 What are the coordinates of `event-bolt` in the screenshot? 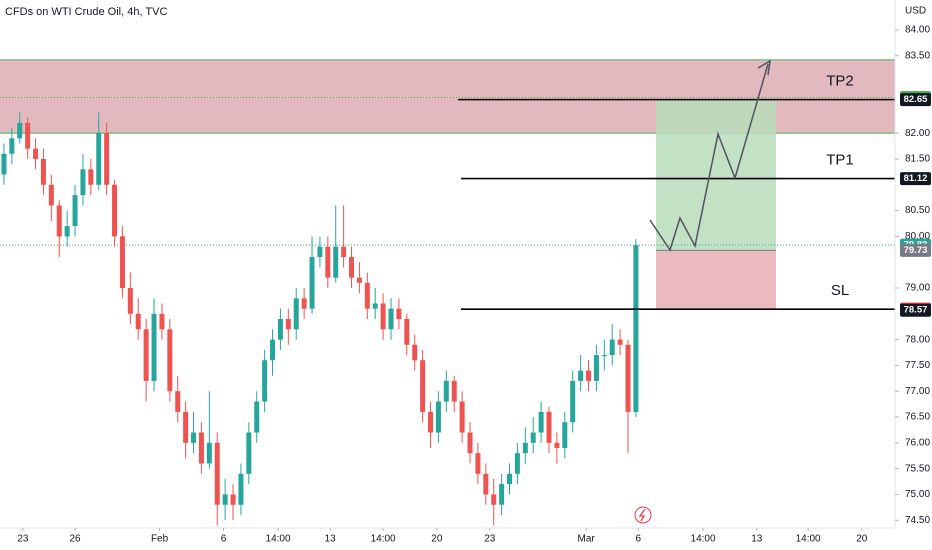 It's located at (642, 515).